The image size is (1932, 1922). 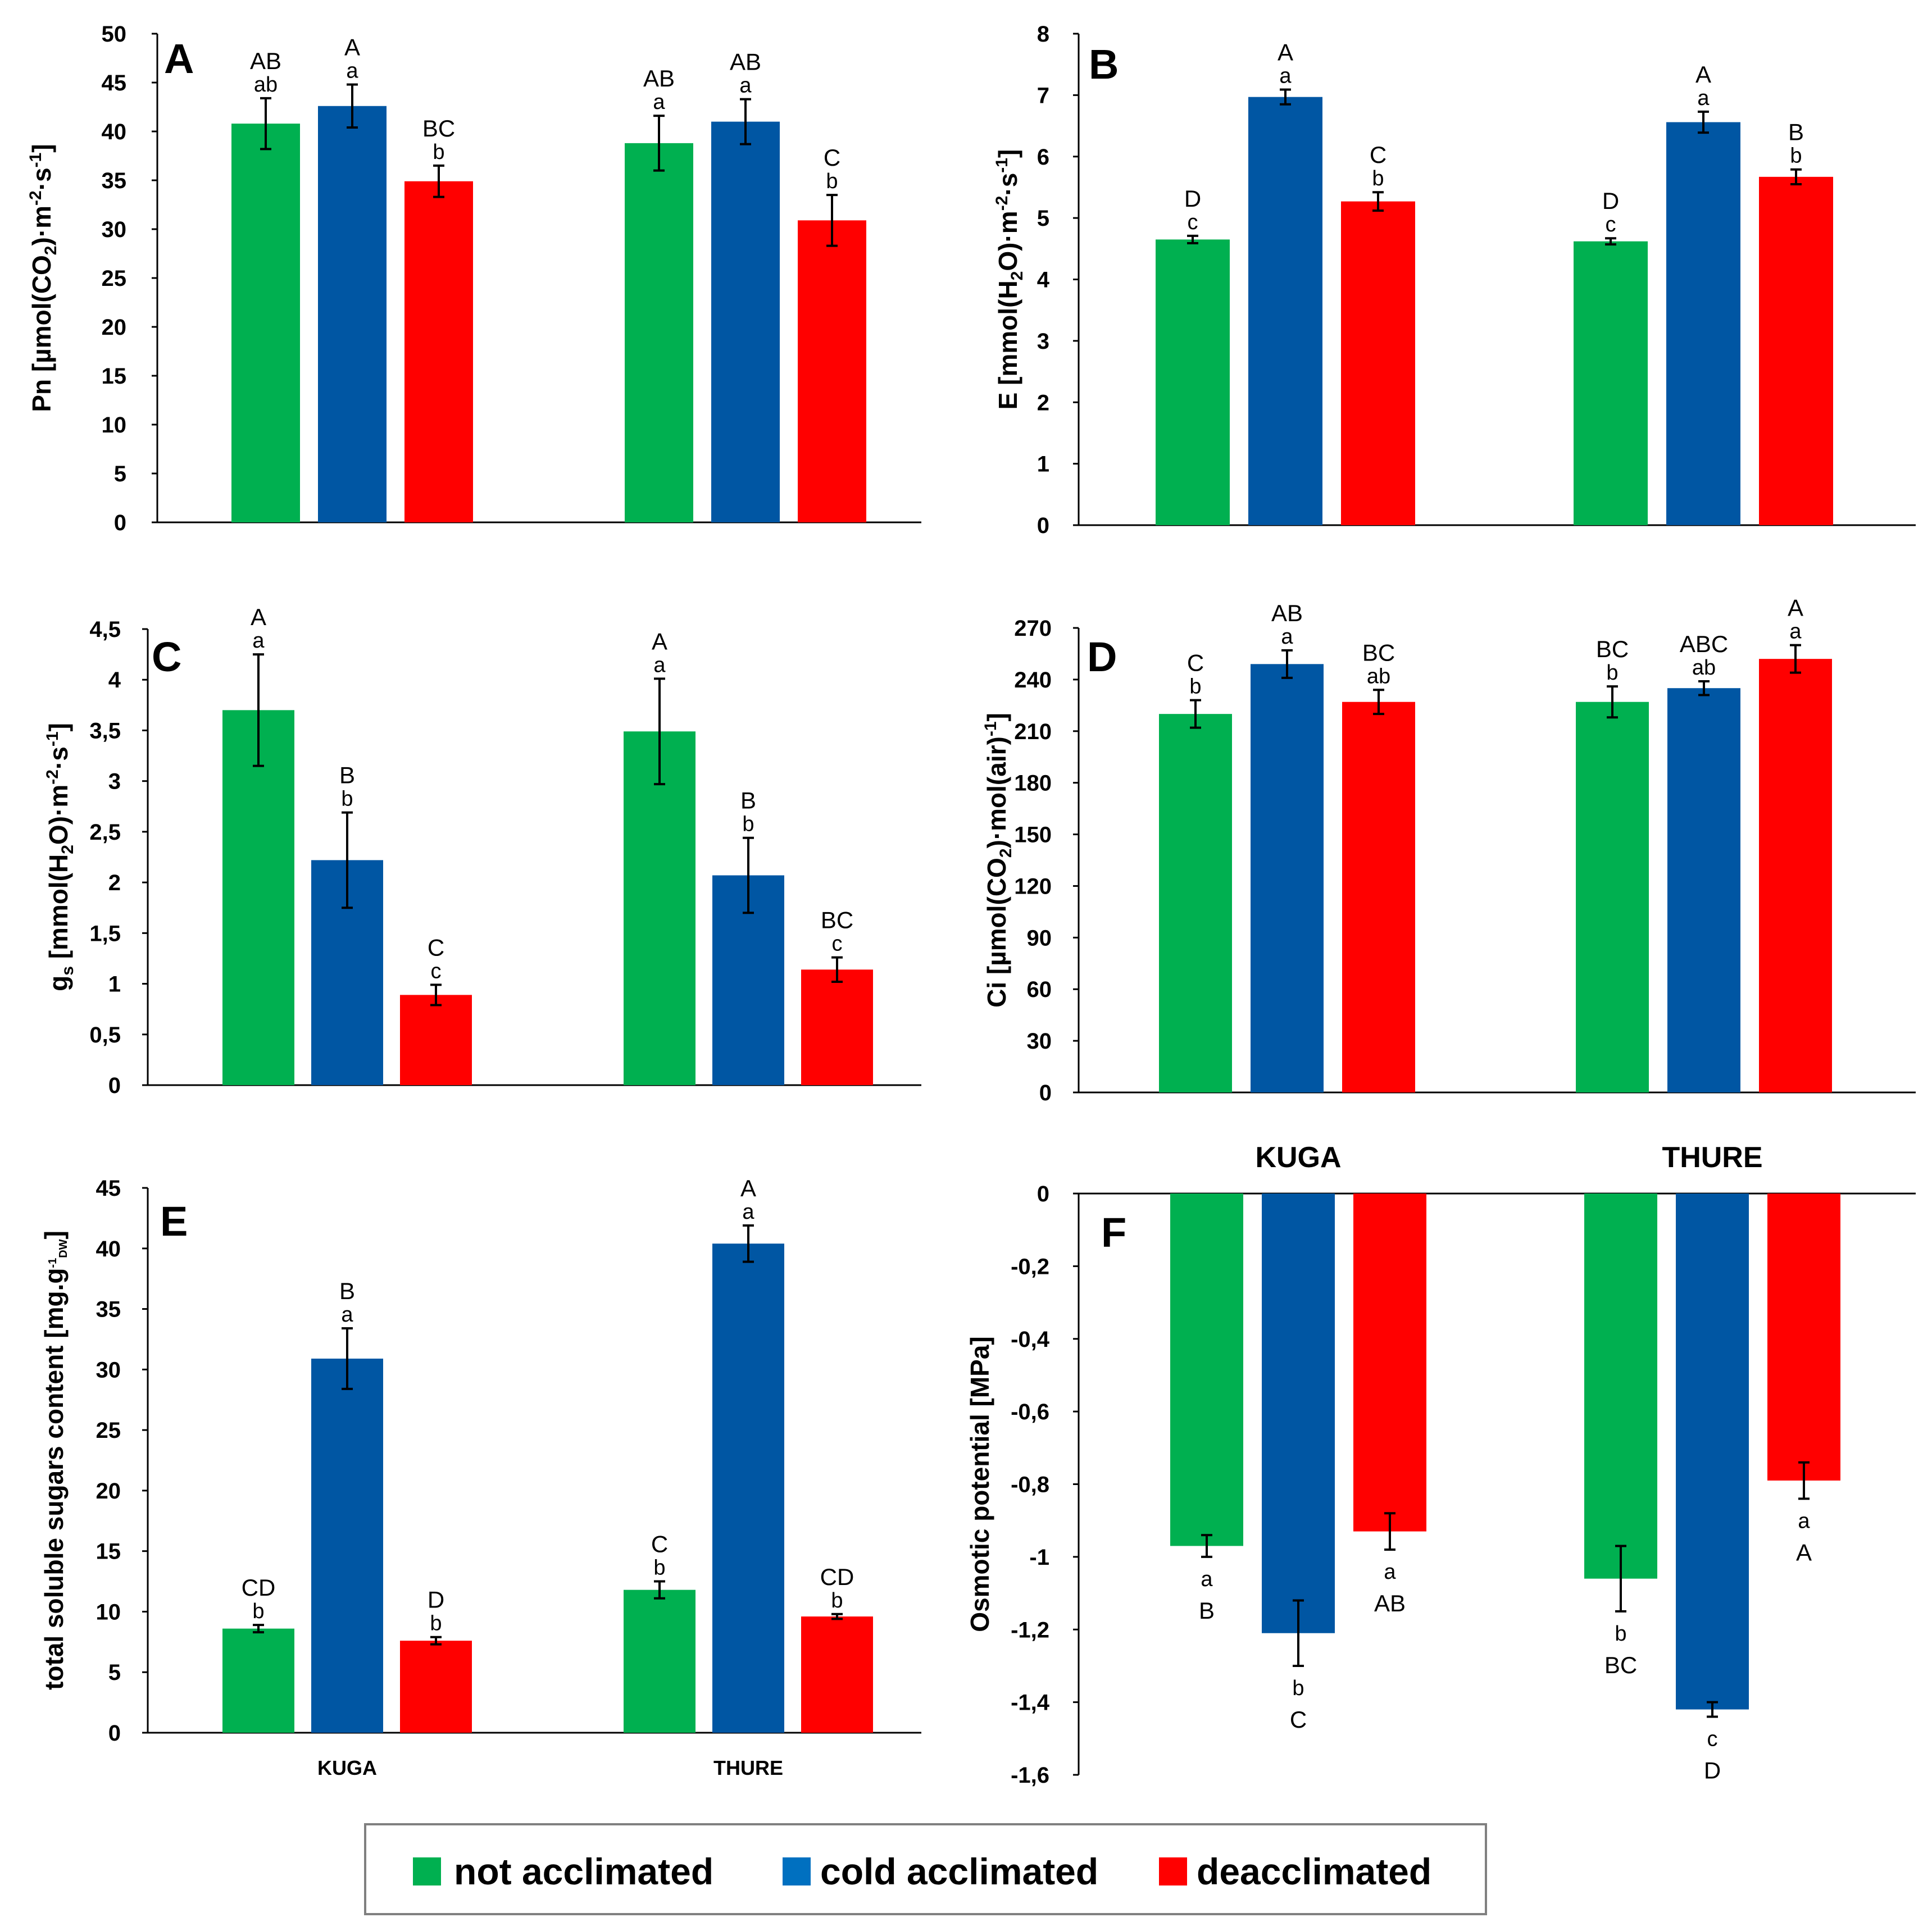 I want to click on y-tick-label: 0,5, so click(x=105, y=1035).